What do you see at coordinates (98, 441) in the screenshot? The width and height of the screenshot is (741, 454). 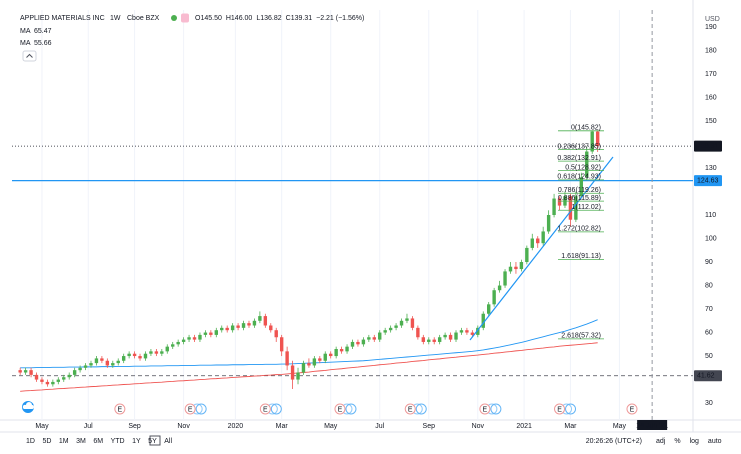 I see `range-button: 6M` at bounding box center [98, 441].